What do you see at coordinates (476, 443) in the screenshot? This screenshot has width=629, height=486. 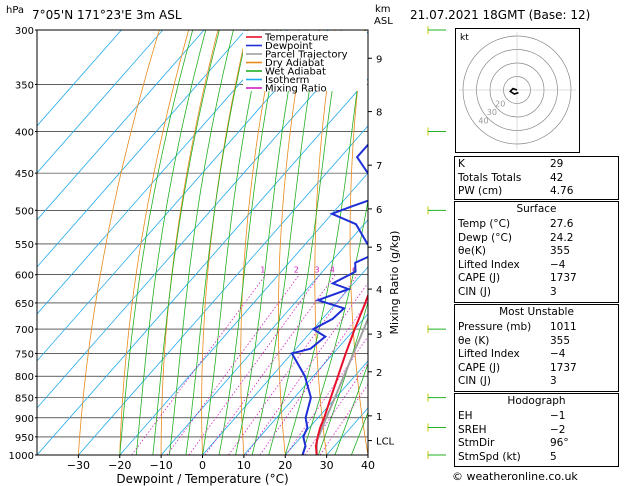 I see `index-label: StmDir` at bounding box center [476, 443].